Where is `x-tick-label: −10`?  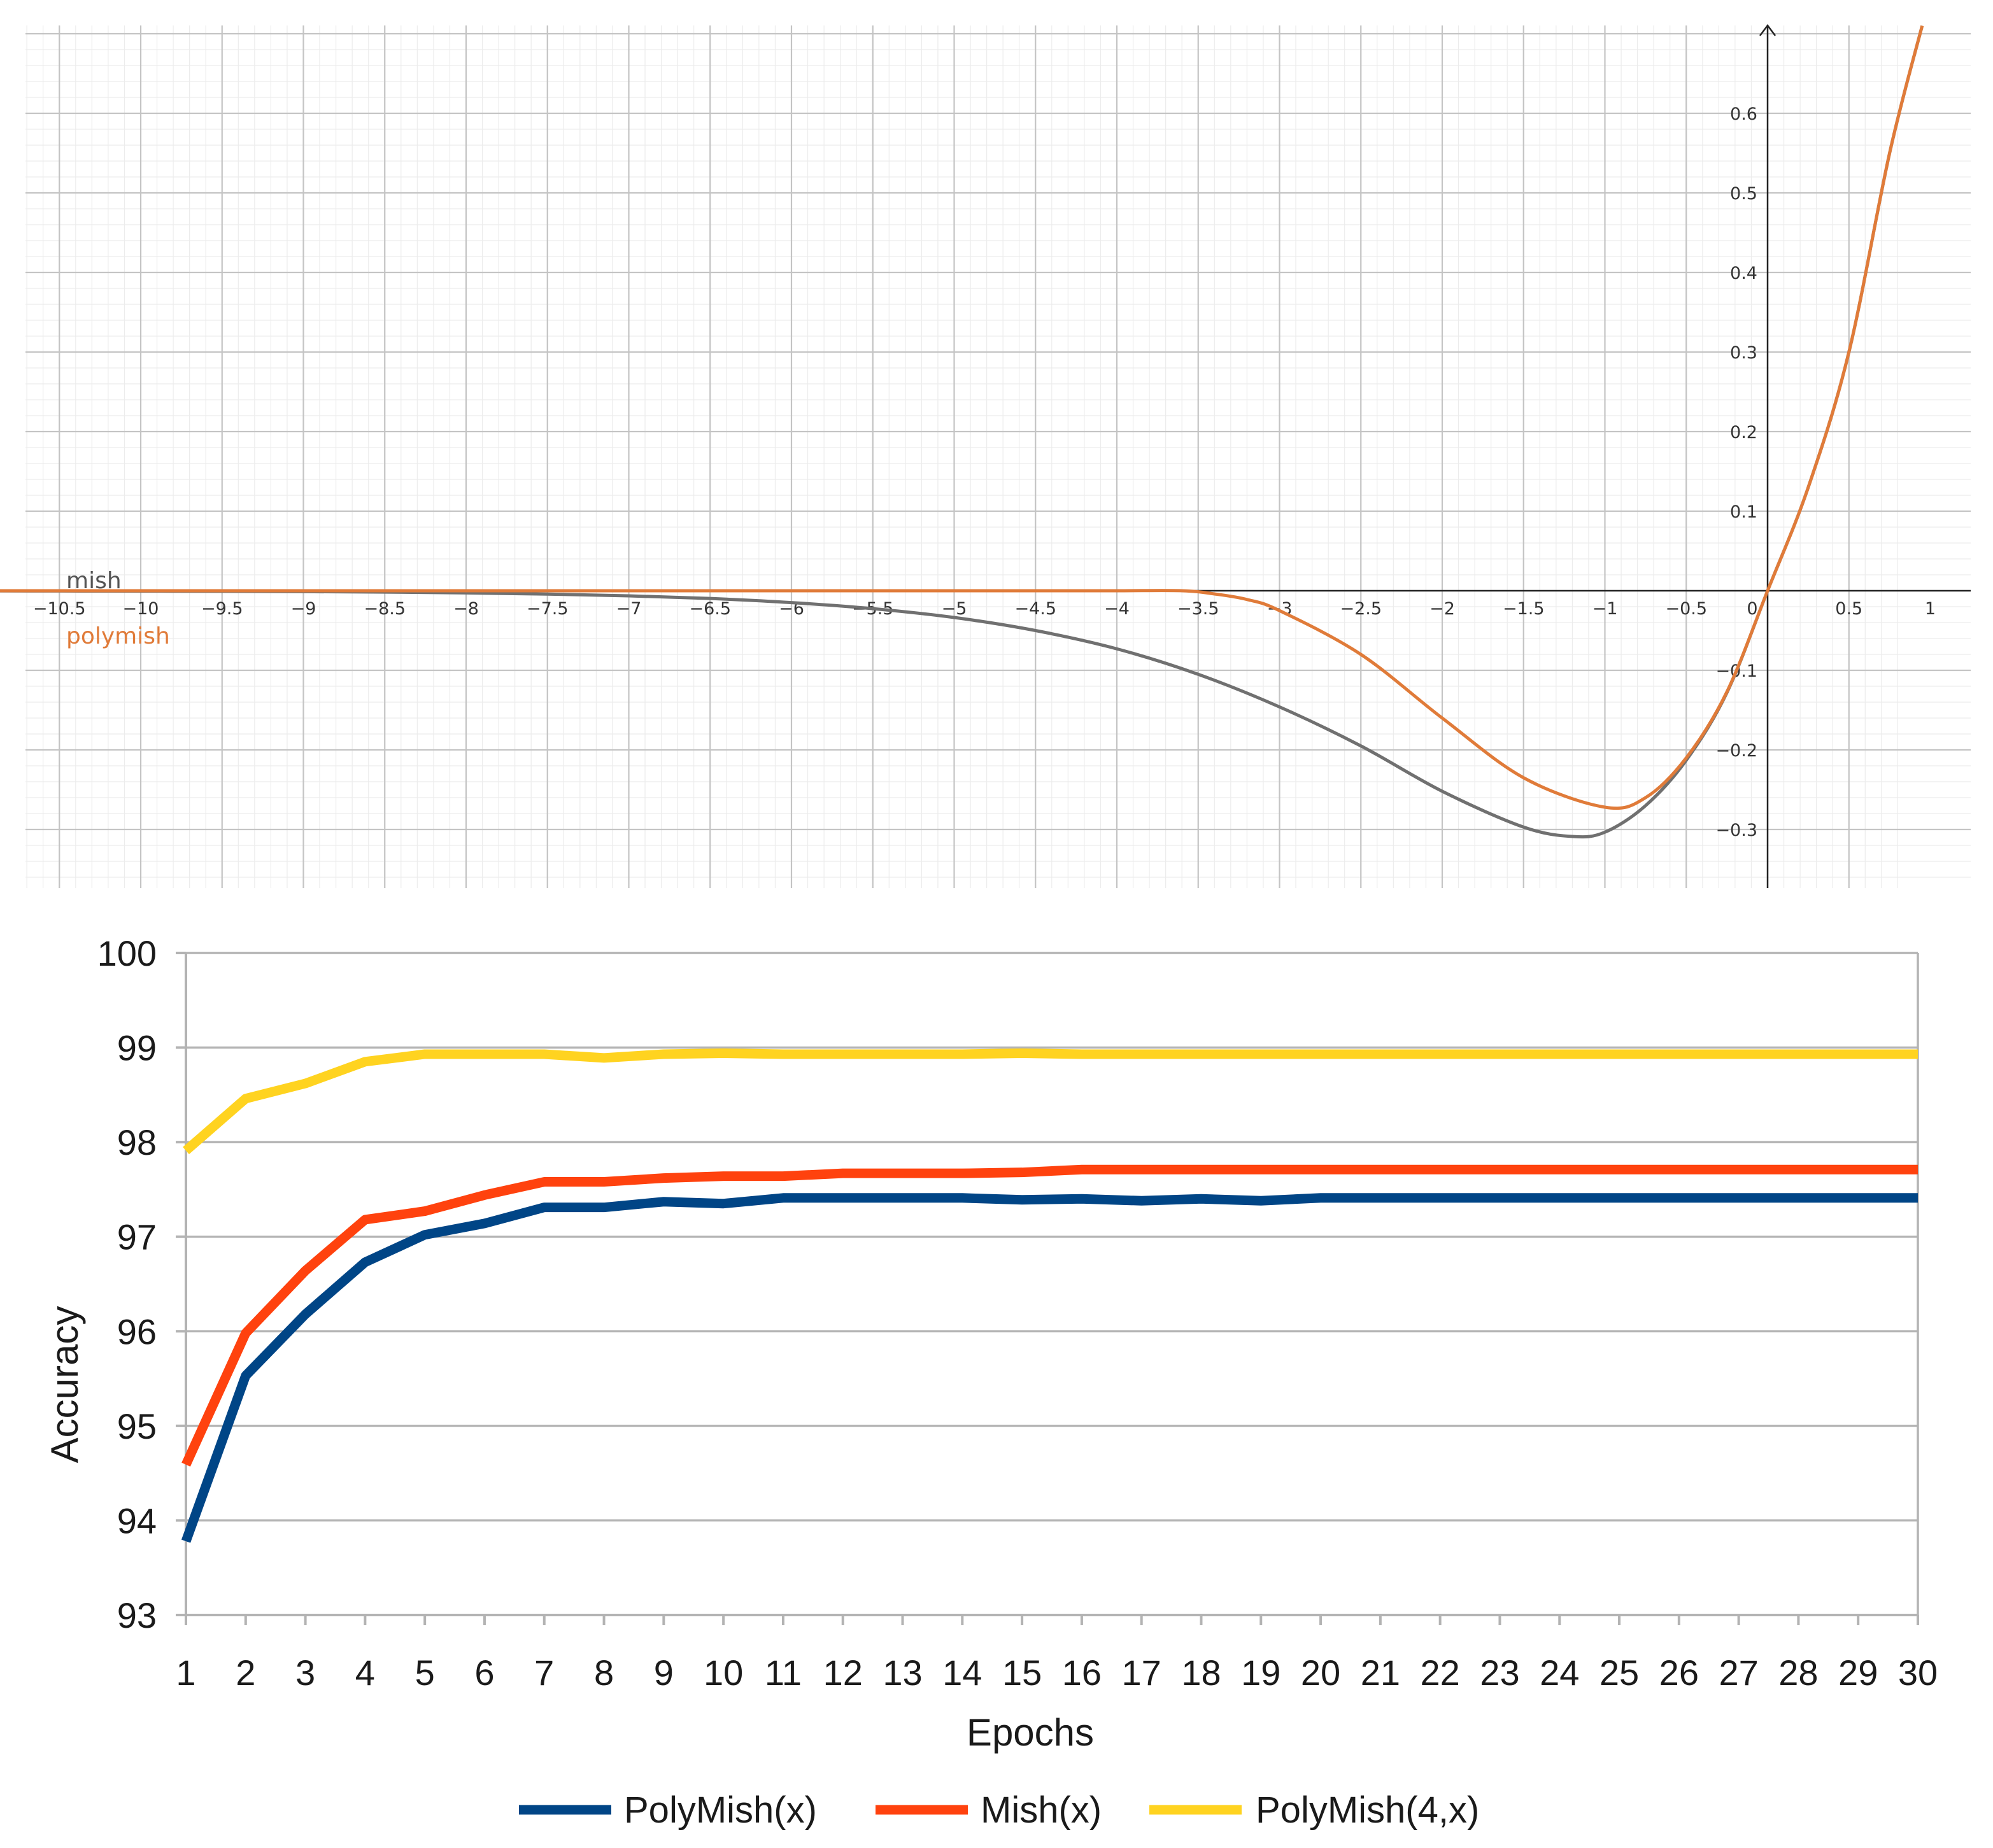 x-tick-label: −10 is located at coordinates (141, 609).